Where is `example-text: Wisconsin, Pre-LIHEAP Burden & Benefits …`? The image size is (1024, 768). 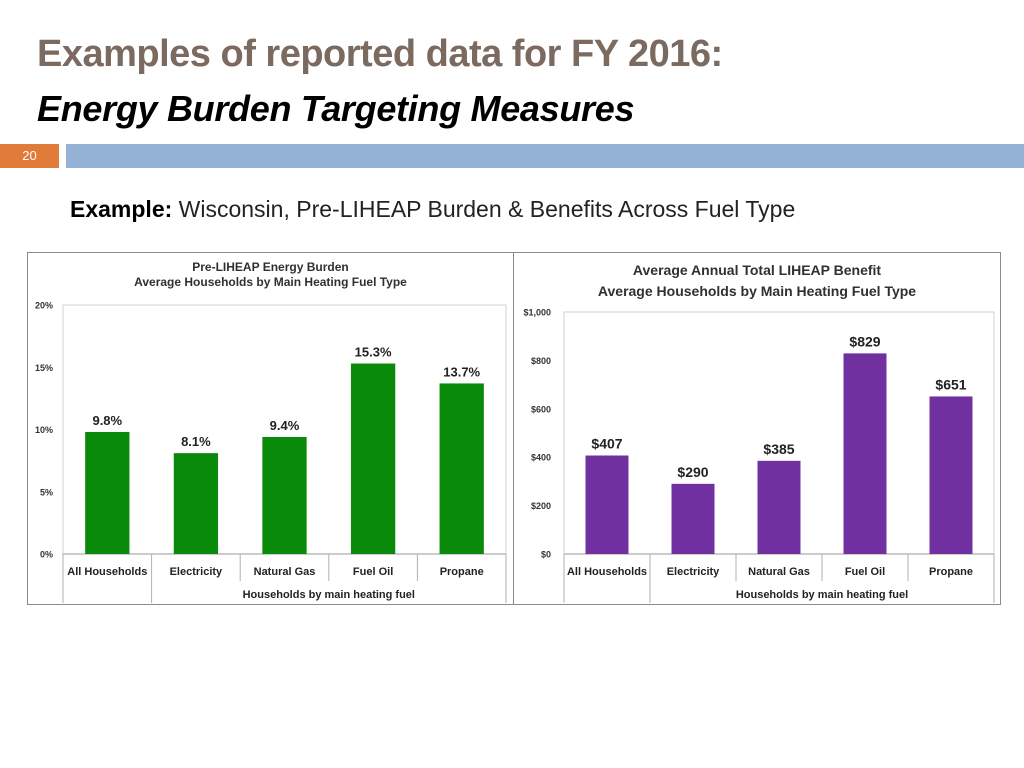 example-text: Wisconsin, Pre-LIHEAP Burden & Benefits … is located at coordinates (484, 209).